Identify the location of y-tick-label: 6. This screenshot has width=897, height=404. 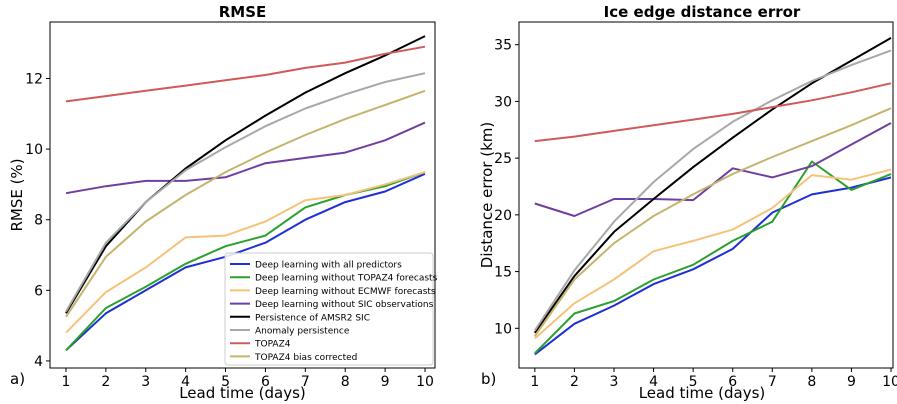
(38, 291).